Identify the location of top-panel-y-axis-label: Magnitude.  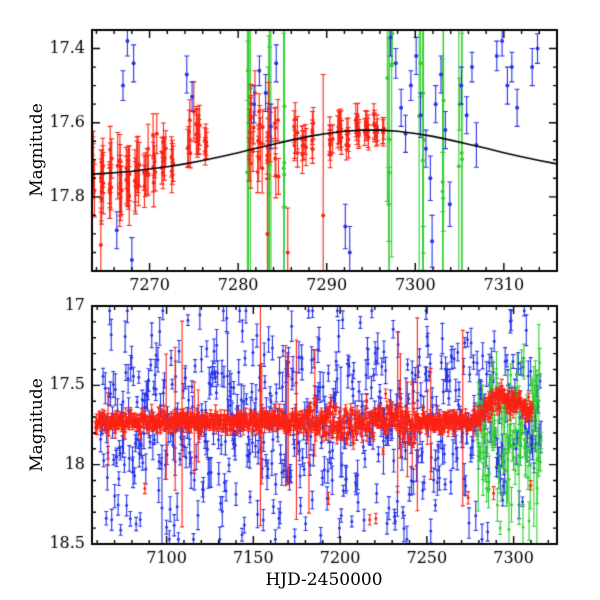
(37, 150).